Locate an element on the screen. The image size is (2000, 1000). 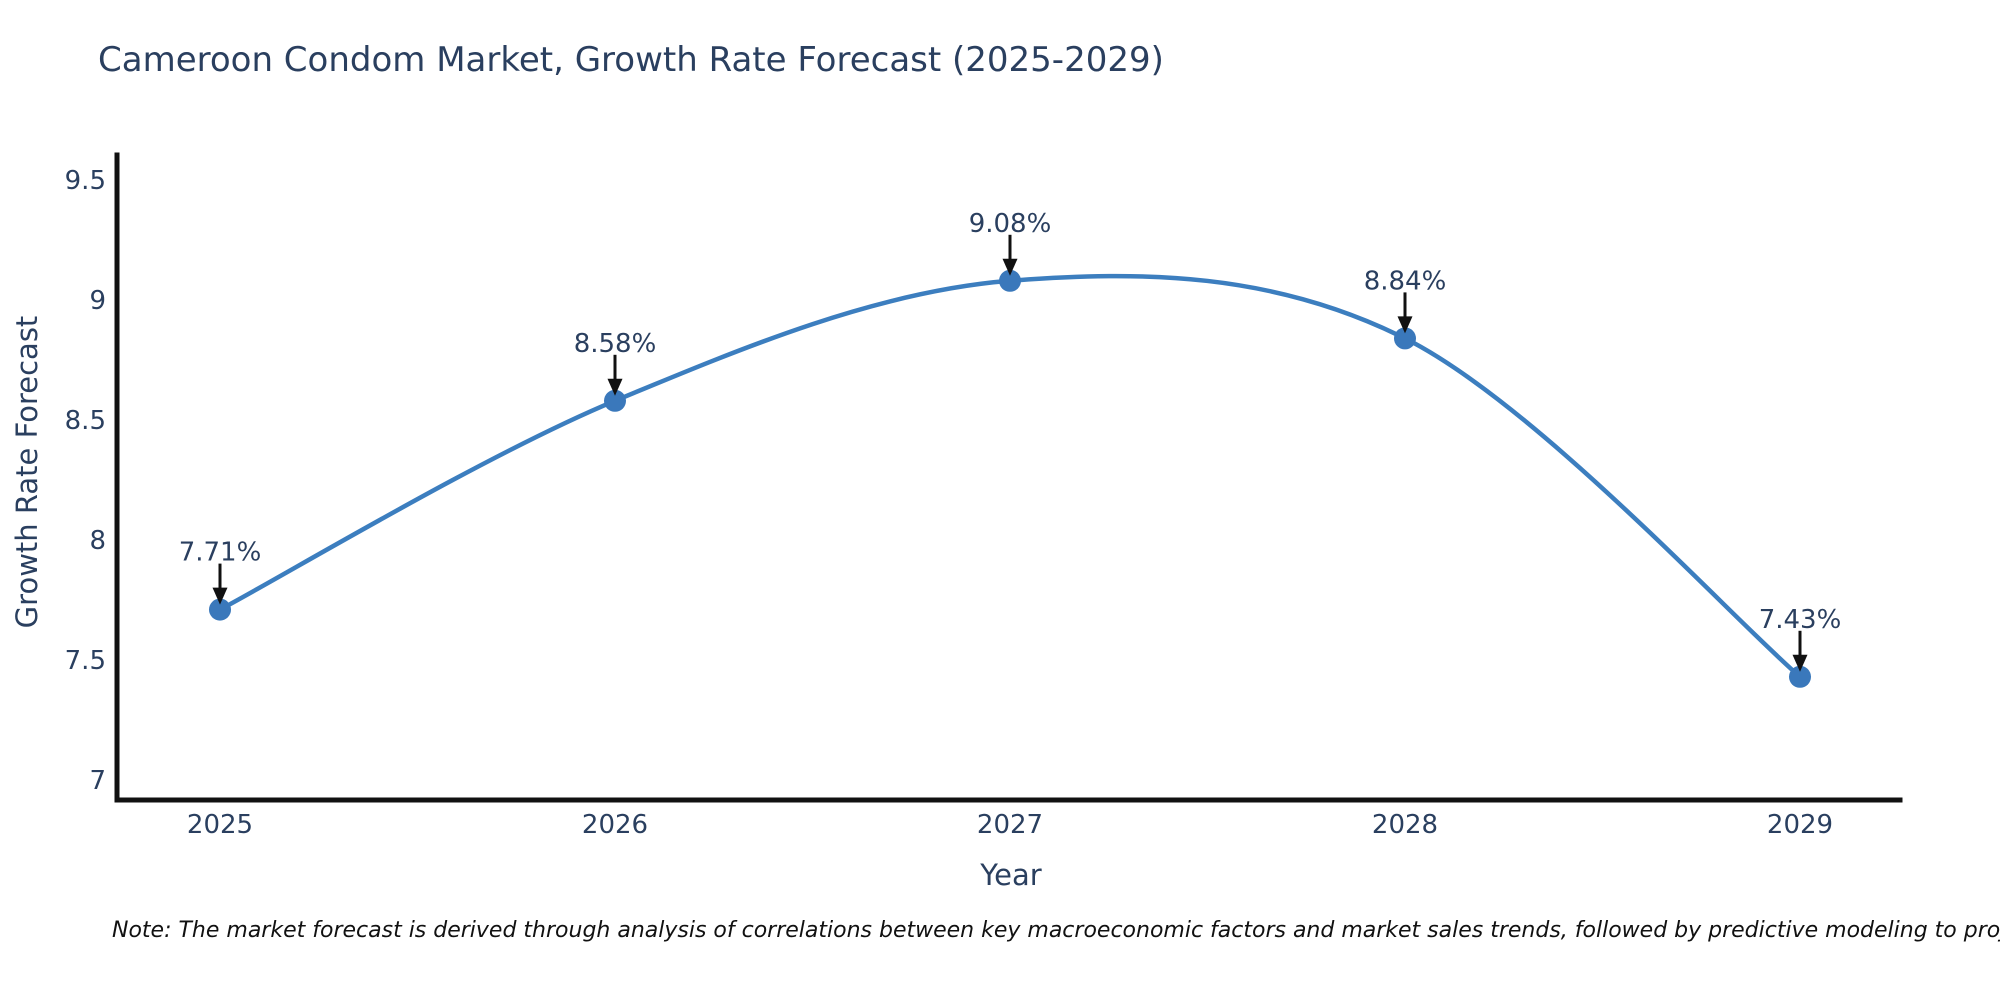
x-tick-label-2027: 2027 is located at coordinates (1010, 825).